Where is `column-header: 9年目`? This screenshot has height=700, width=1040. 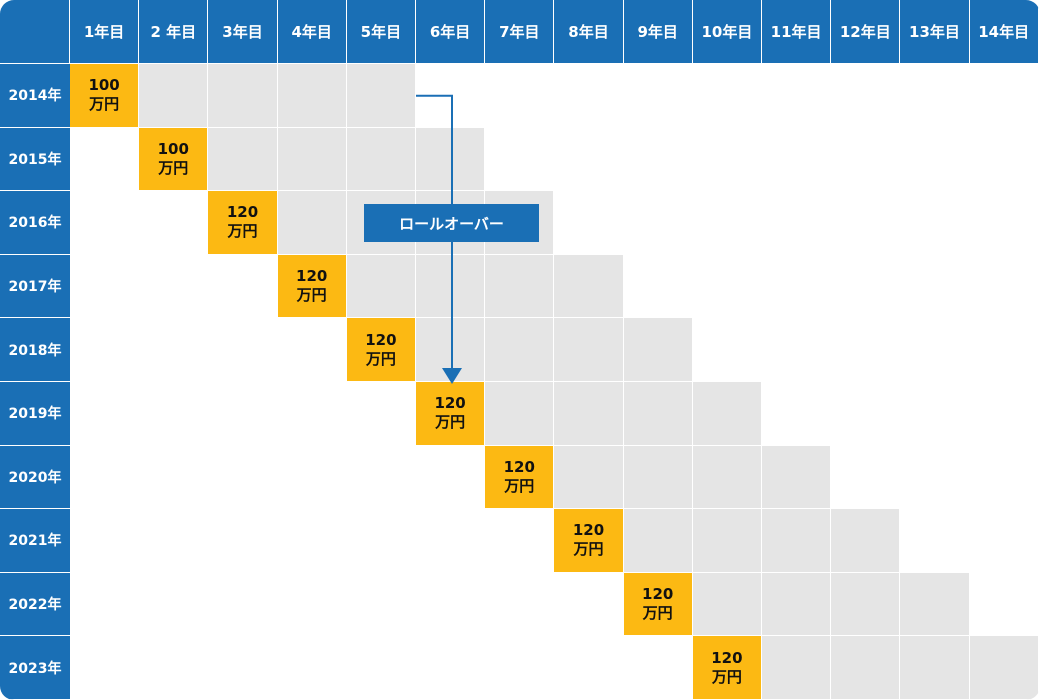 column-header: 9年目 is located at coordinates (658, 32).